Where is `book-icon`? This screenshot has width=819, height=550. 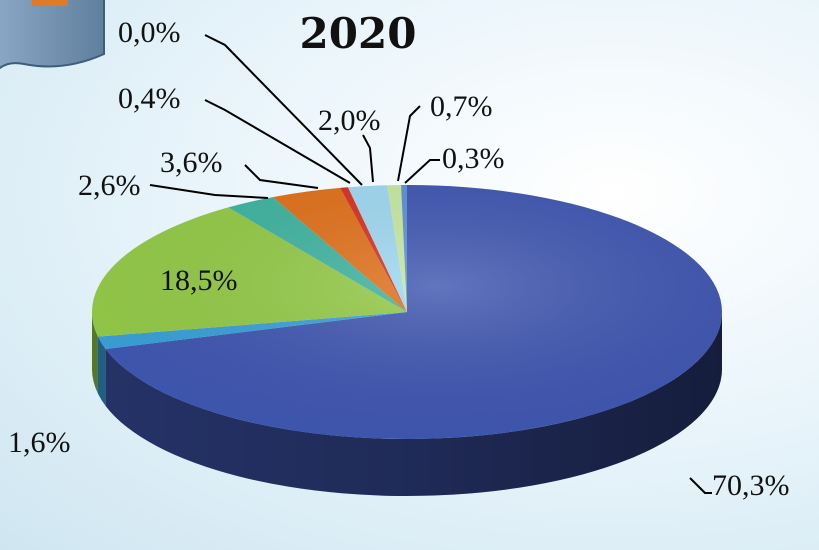
book-icon is located at coordinates (52, 35).